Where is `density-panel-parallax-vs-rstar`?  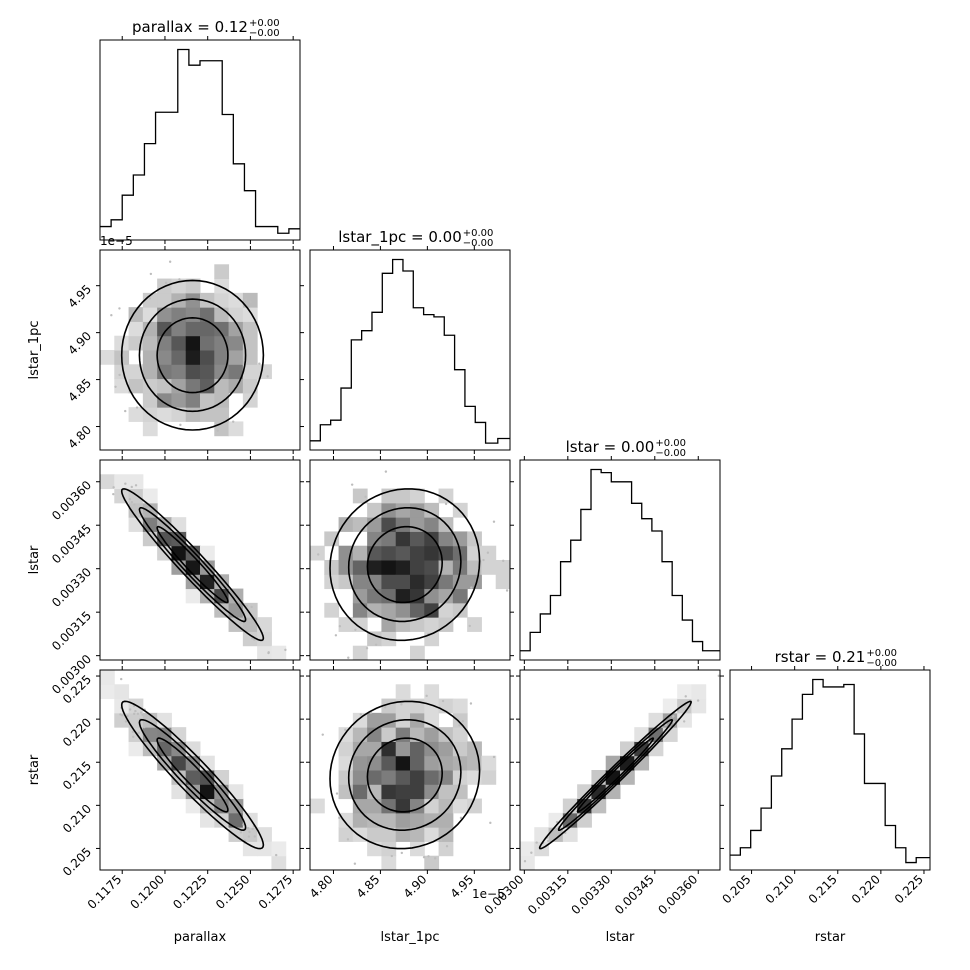 density-panel-parallax-vs-rstar is located at coordinates (200, 771).